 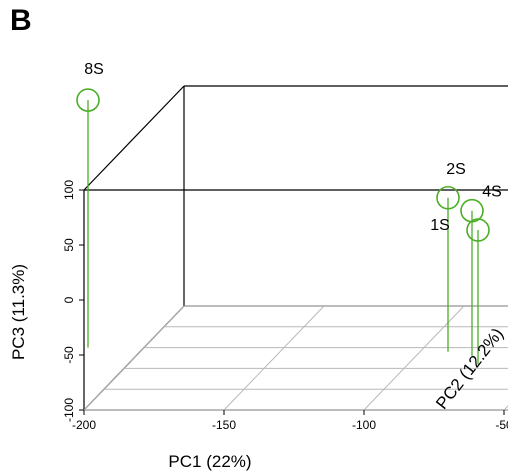 What do you see at coordinates (209, 461) in the screenshot?
I see `x-axis-label: PC1 (22%)` at bounding box center [209, 461].